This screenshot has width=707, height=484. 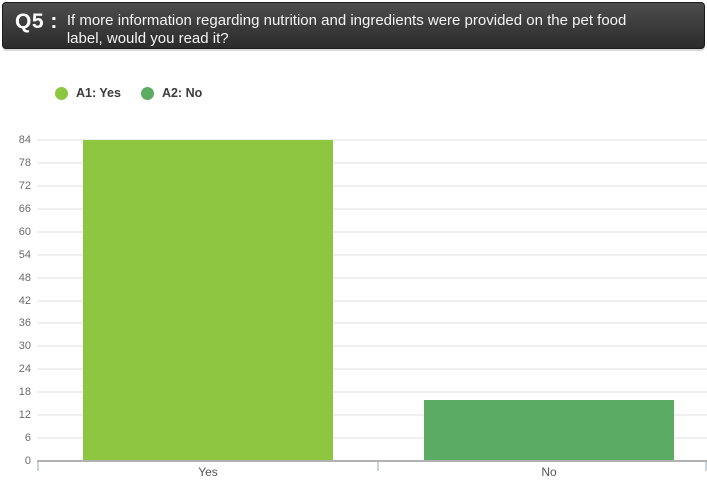 I want to click on x-axis-category-label-no: No, so click(x=549, y=472).